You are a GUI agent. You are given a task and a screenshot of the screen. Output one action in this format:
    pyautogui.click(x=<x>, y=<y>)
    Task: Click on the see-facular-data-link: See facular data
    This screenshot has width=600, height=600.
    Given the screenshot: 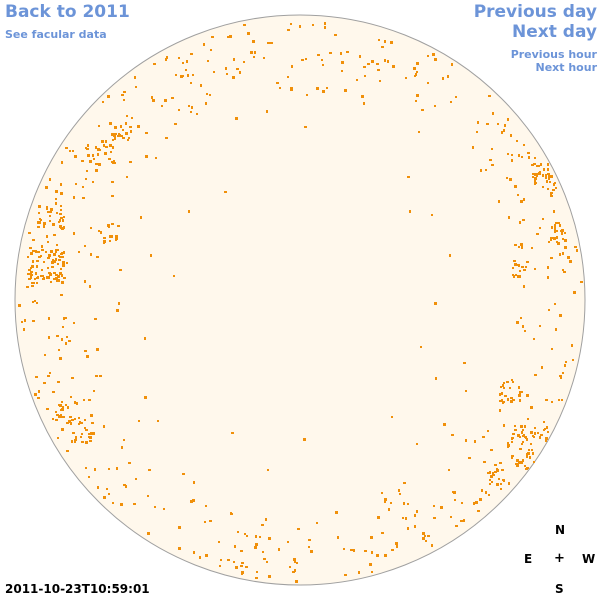 What is the action you would take?
    pyautogui.click(x=56, y=34)
    